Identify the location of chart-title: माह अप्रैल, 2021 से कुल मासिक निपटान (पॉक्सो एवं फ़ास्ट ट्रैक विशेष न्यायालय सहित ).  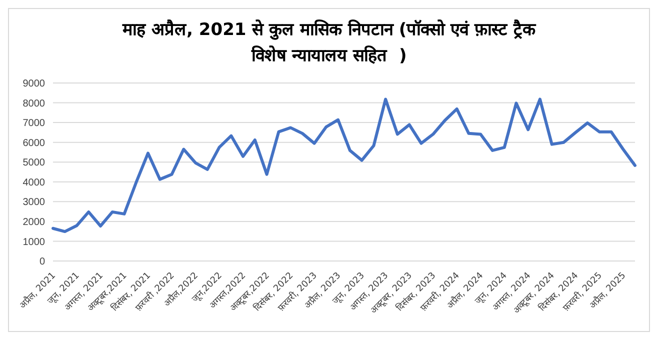
(329, 43).